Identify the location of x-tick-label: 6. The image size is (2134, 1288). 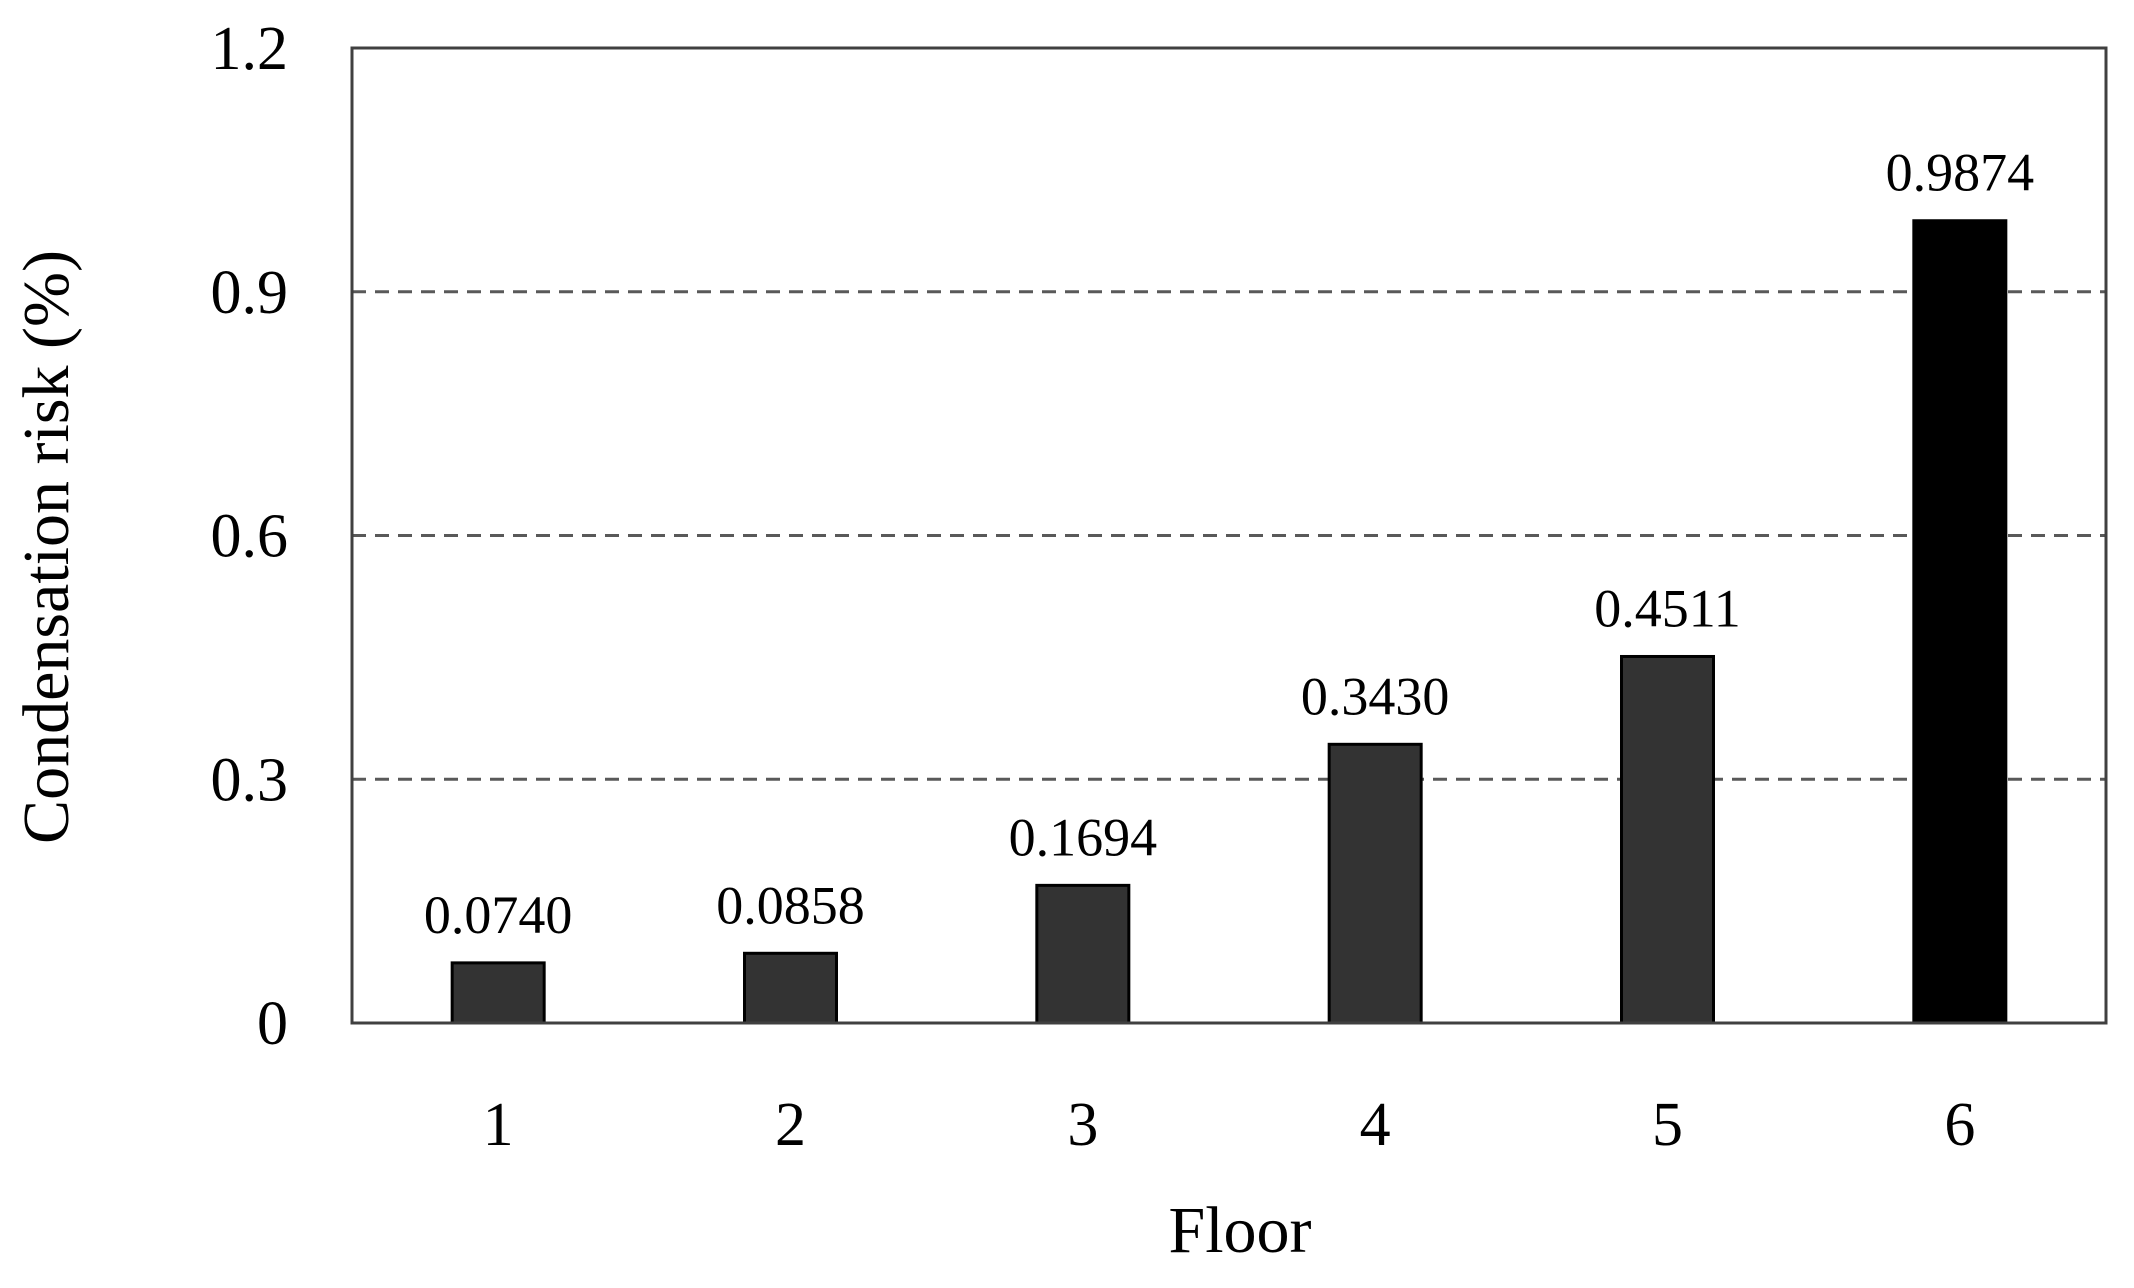
(1959, 1125).